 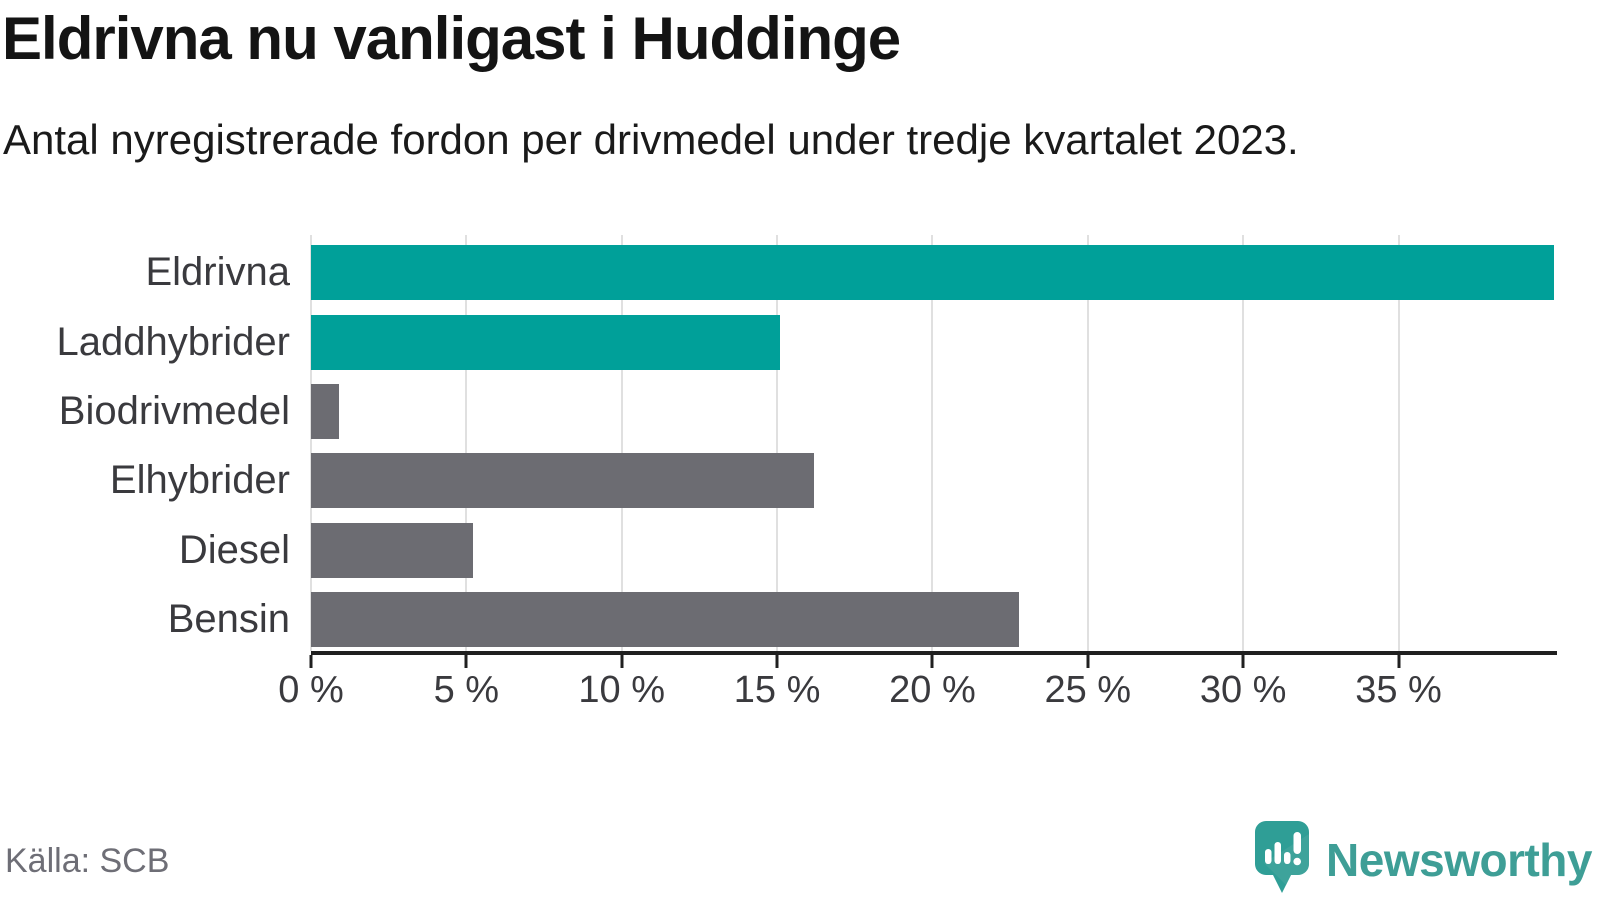 What do you see at coordinates (217, 272) in the screenshot?
I see `category-label: Eldrivna` at bounding box center [217, 272].